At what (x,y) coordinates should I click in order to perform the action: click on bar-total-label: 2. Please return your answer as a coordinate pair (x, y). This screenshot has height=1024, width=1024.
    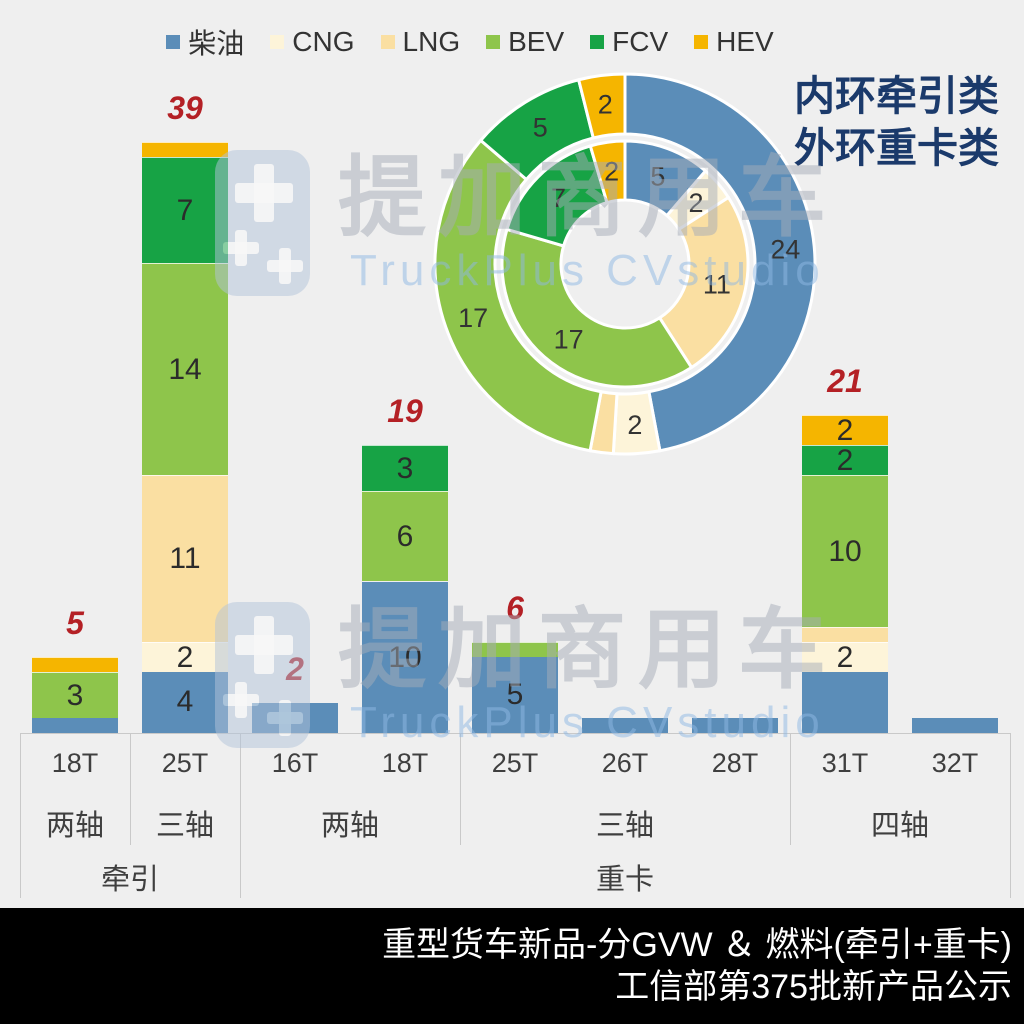
    Looking at the image, I should click on (295, 668).